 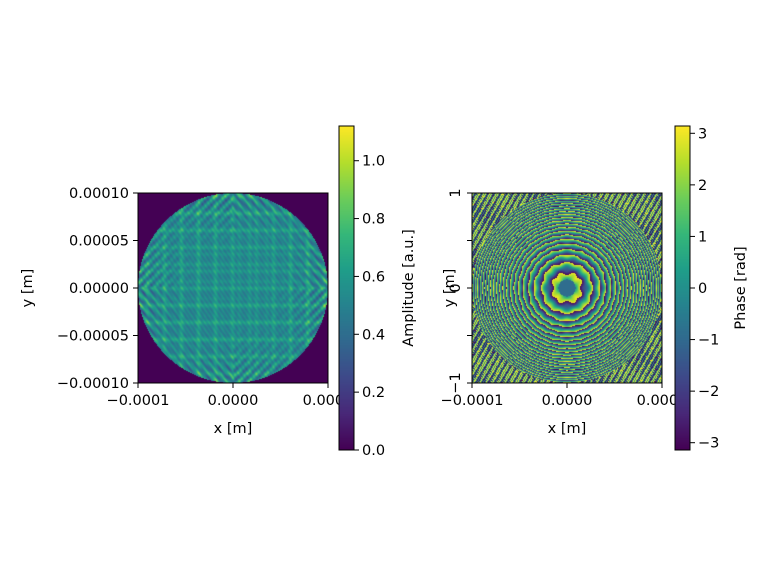 What do you see at coordinates (472, 401) in the screenshot?
I see `phase-x-tick-label: −0.0001` at bounding box center [472, 401].